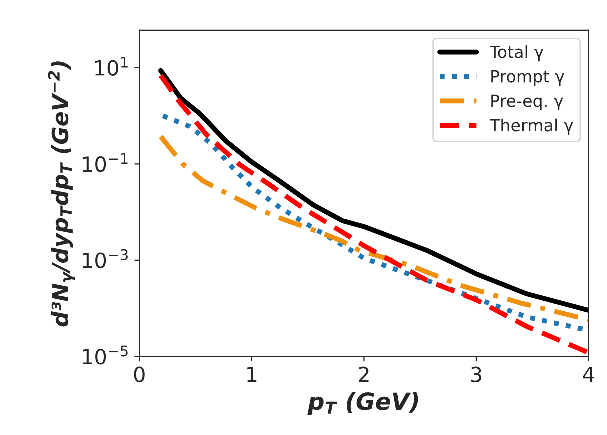 The width and height of the screenshot is (607, 435). Describe the element at coordinates (363, 403) in the screenshot. I see `x-axis-title: p$_{T}$ (GeV)` at that location.